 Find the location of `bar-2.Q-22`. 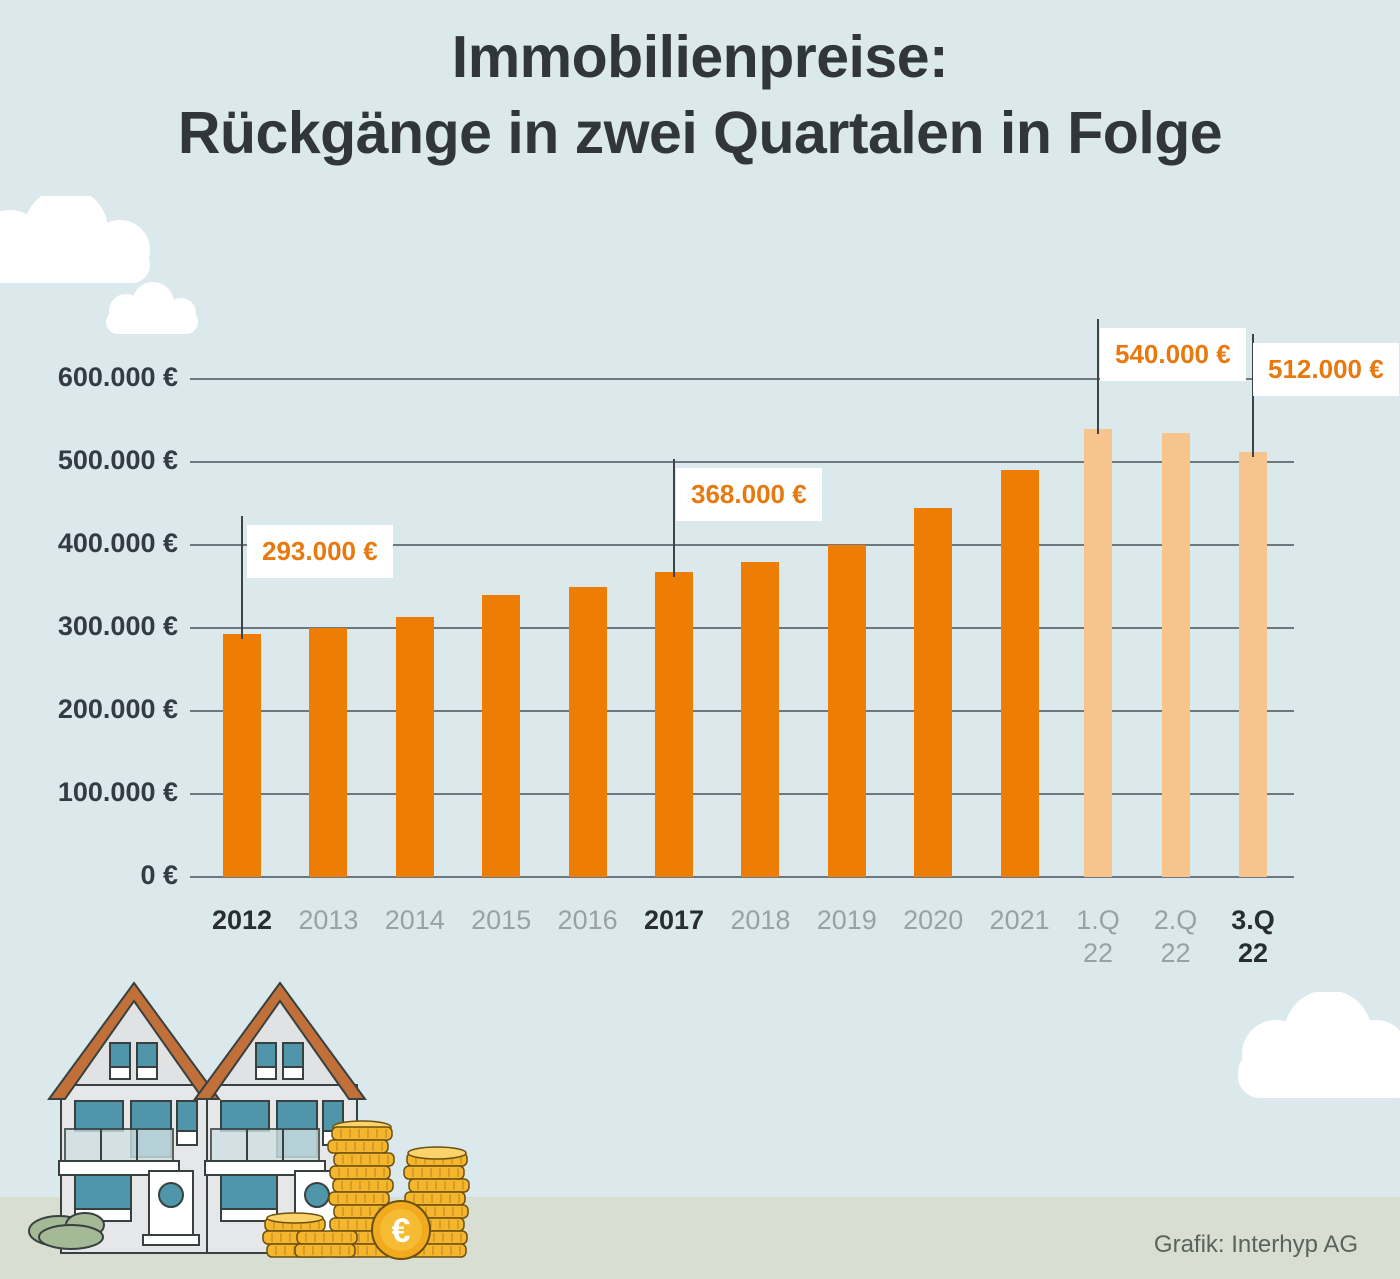

bar-2.Q-22 is located at coordinates (1175, 654).